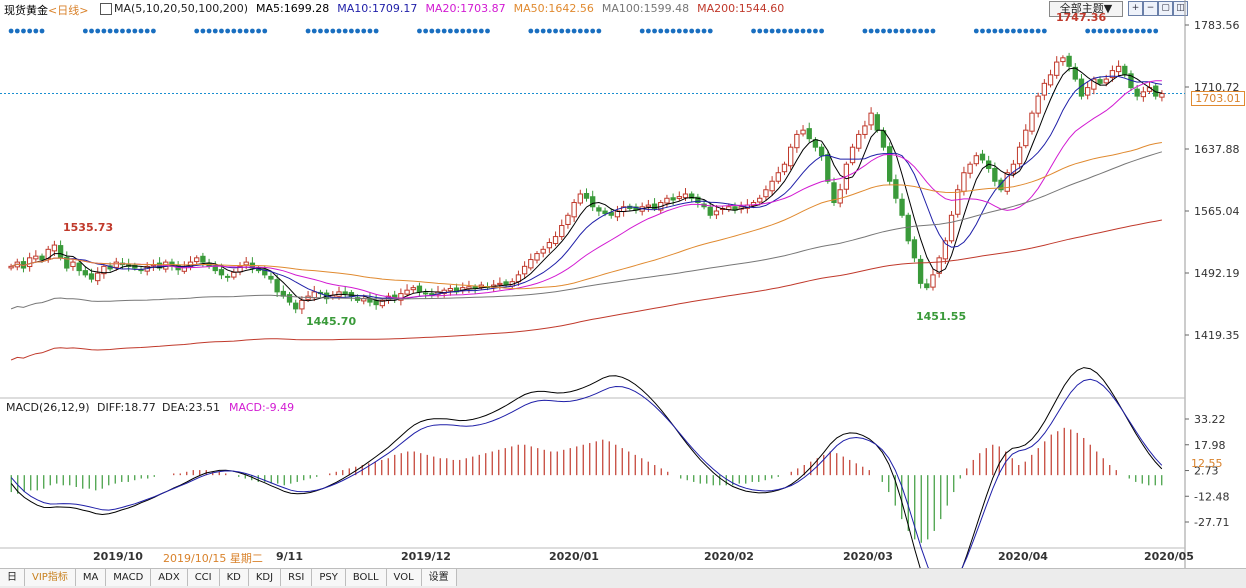 This screenshot has width=1246, height=588. Describe the element at coordinates (574, 556) in the screenshot. I see `x-label: 2020/01` at that location.